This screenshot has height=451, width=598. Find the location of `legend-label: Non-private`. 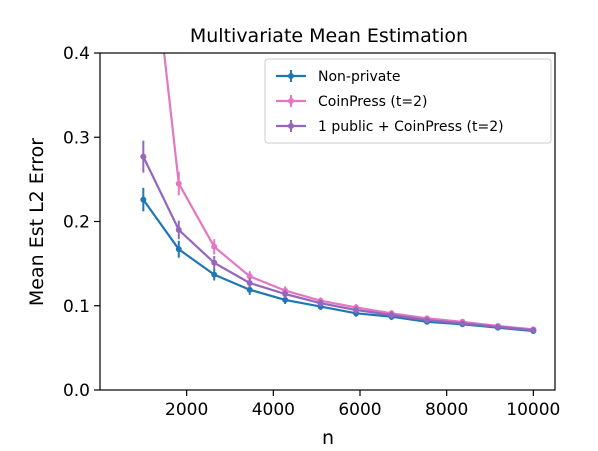

legend-label: Non-private is located at coordinates (359, 77).